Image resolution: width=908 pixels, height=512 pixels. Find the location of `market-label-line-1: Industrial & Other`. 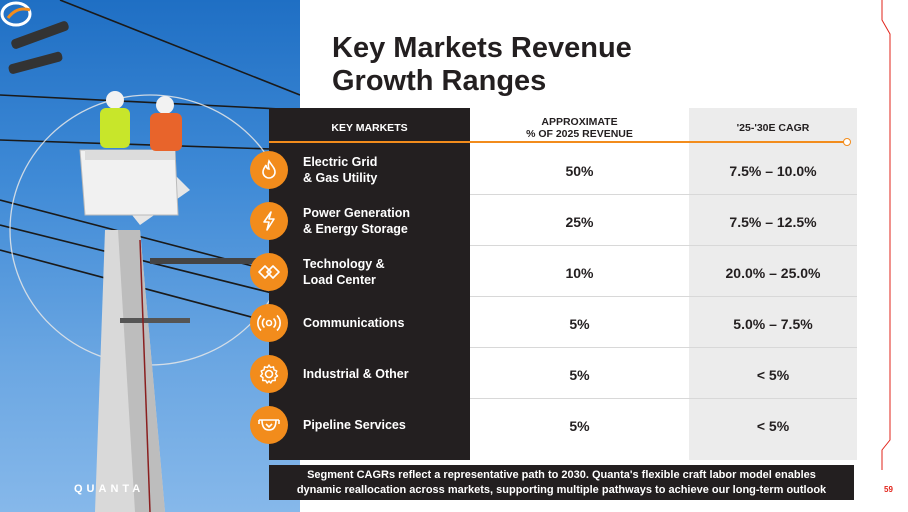

market-label-line-1: Industrial & Other is located at coordinates (356, 374).